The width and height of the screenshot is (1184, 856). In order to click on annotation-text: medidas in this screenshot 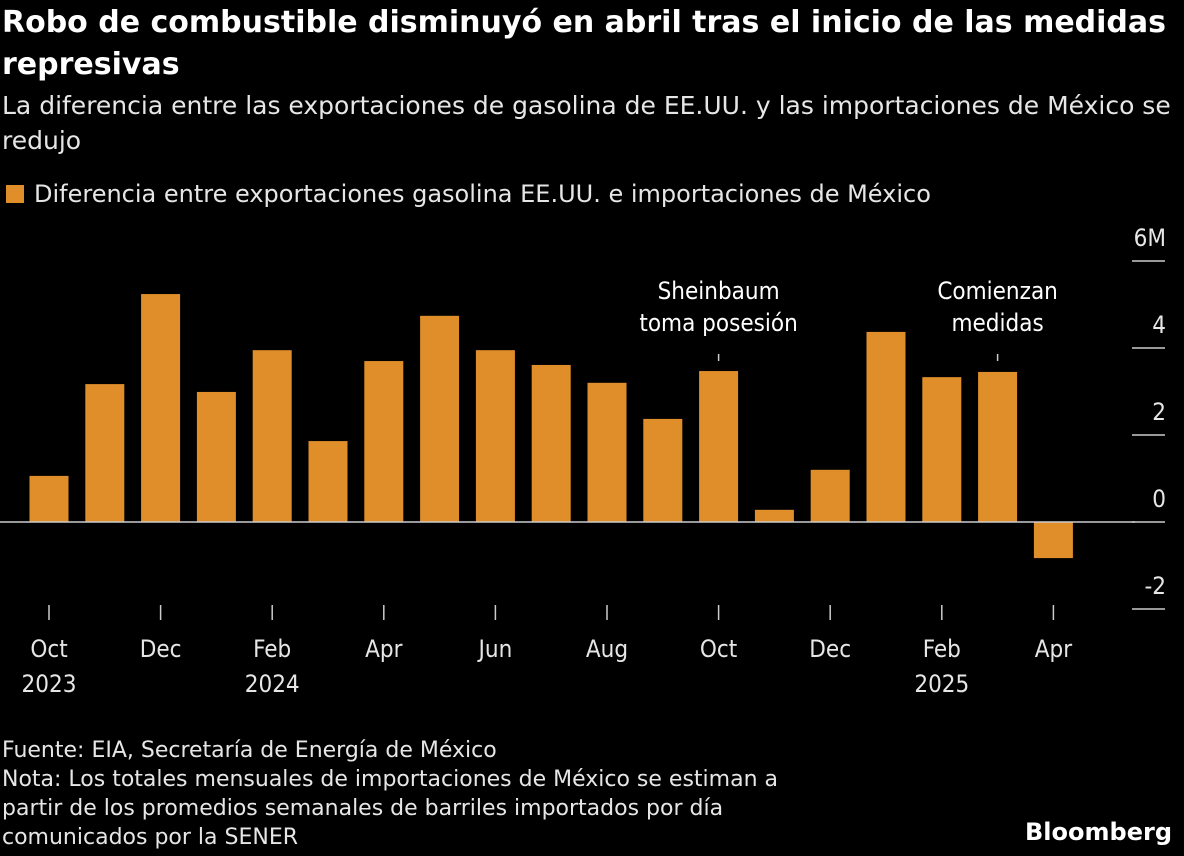, I will do `click(997, 323)`.